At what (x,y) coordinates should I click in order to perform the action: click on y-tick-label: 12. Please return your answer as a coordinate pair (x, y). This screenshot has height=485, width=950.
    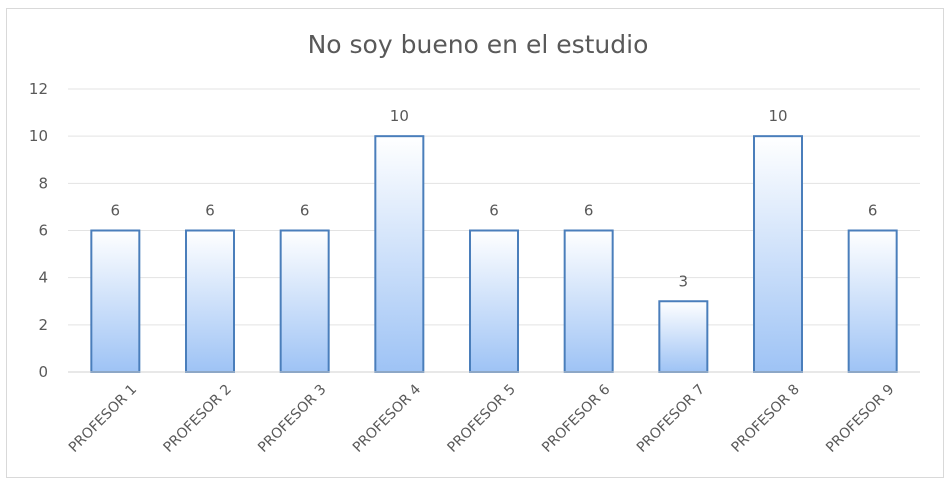
    Looking at the image, I should click on (38, 89).